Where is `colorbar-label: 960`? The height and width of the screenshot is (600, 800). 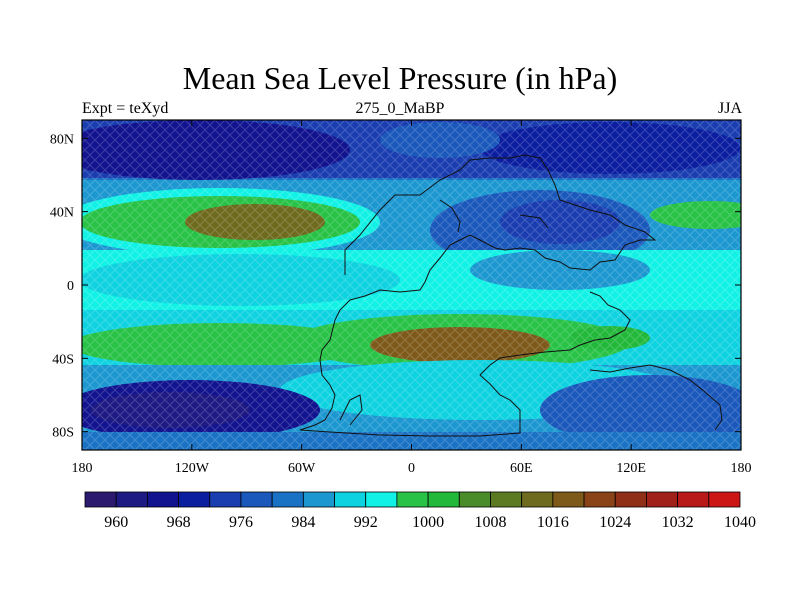 colorbar-label: 960 is located at coordinates (116, 522).